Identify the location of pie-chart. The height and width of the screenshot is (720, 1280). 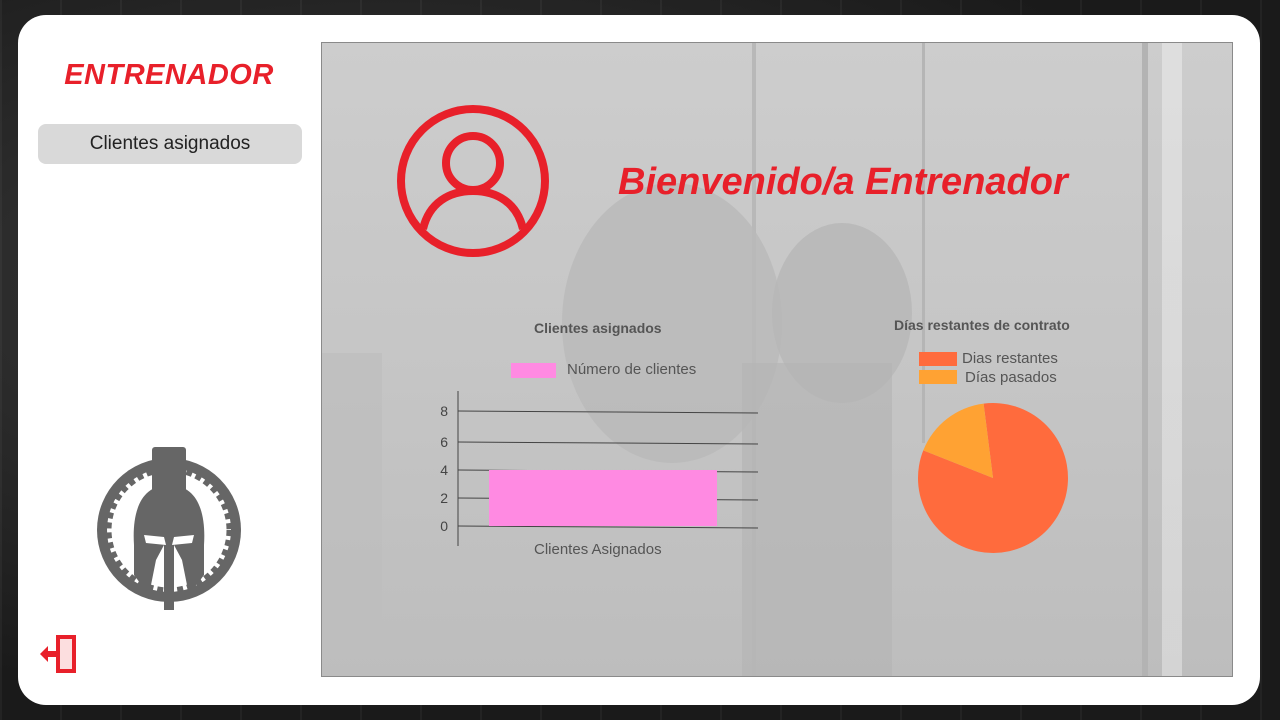
(993, 478).